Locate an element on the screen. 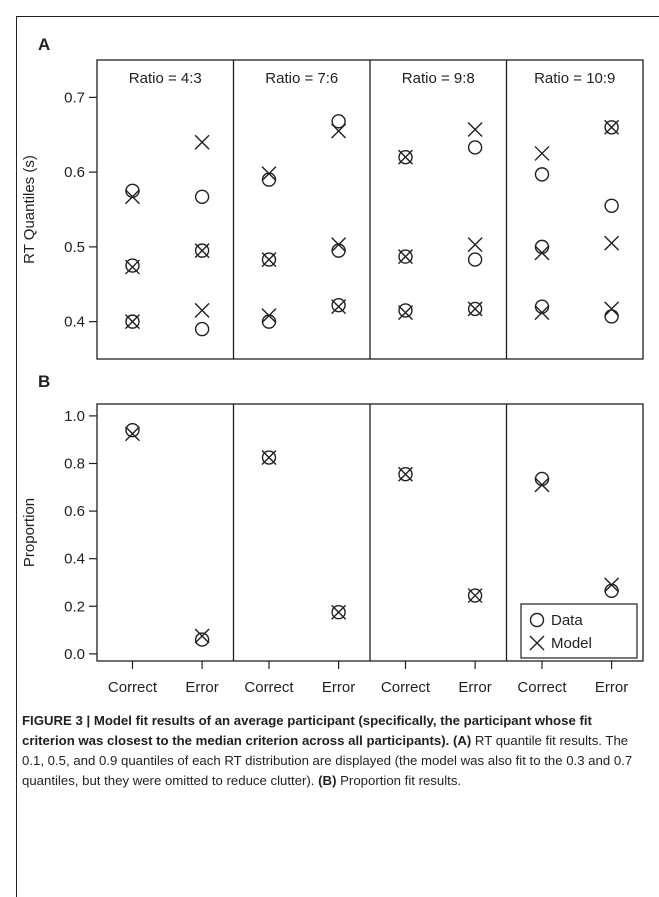  facet-title: Ratio = 10:9 is located at coordinates (574, 78).